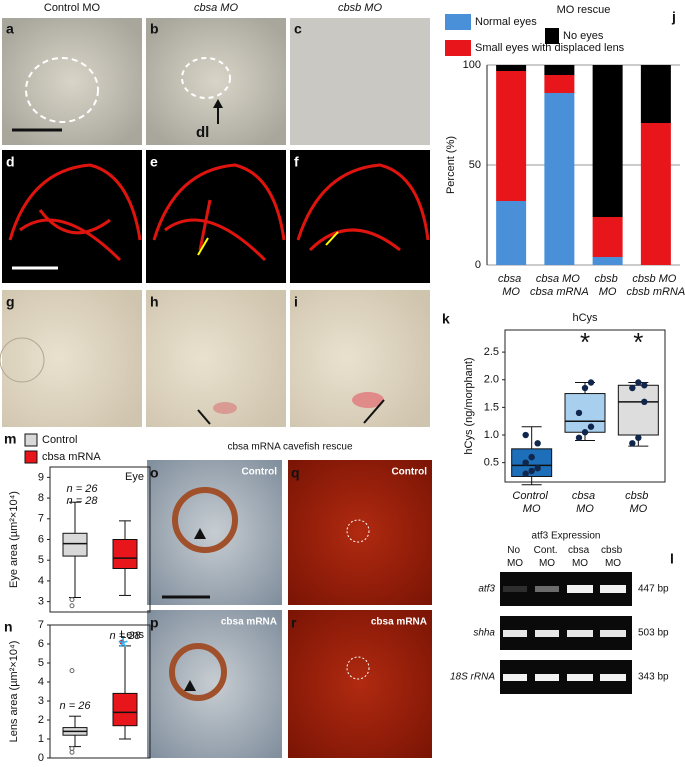 The height and width of the screenshot is (767, 685). What do you see at coordinates (673, 17) in the screenshot?
I see `panel-letter: j` at bounding box center [673, 17].